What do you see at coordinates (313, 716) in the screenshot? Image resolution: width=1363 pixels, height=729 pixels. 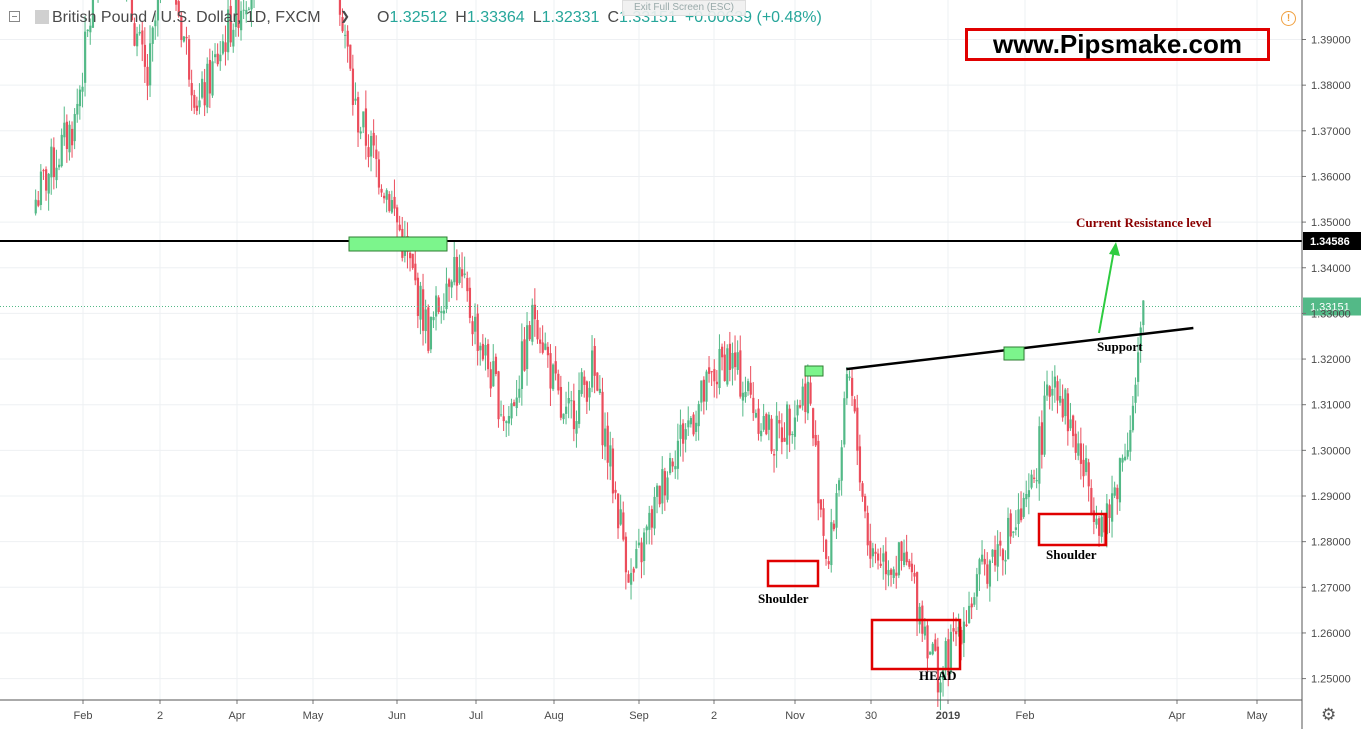 I see `x-tick-label: May` at bounding box center [313, 716].